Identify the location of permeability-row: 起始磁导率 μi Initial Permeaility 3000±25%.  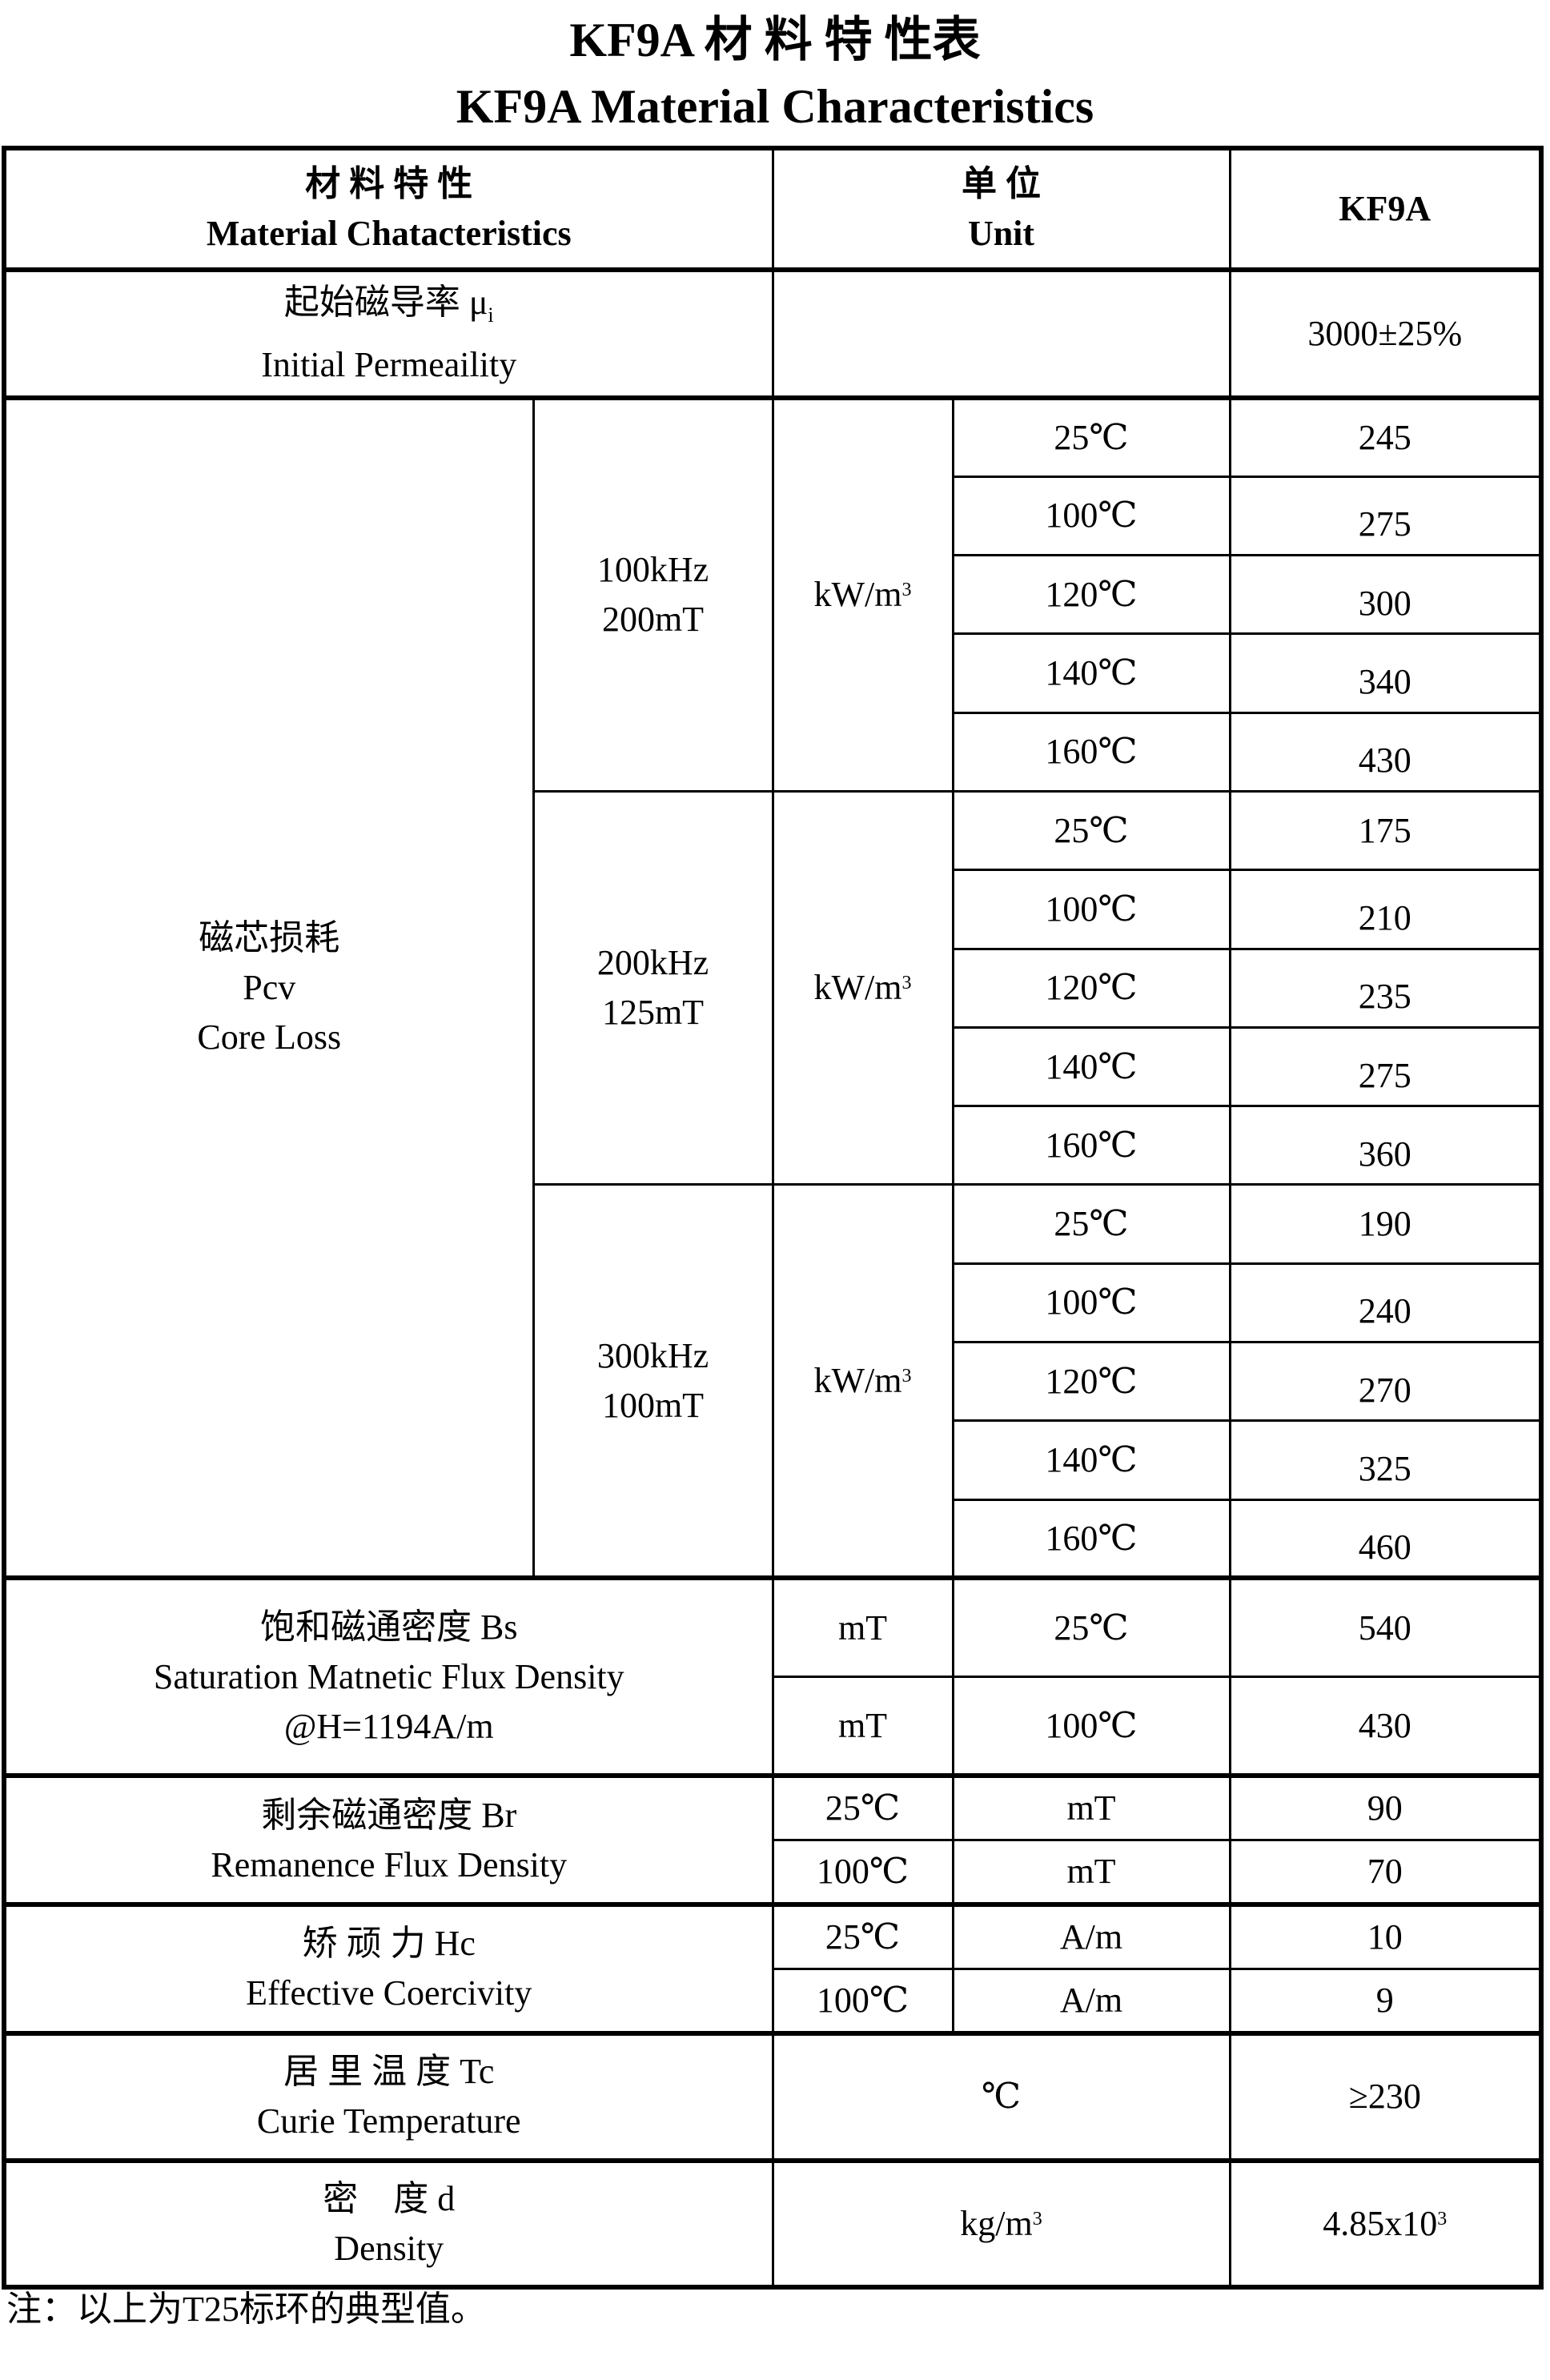
(772, 333).